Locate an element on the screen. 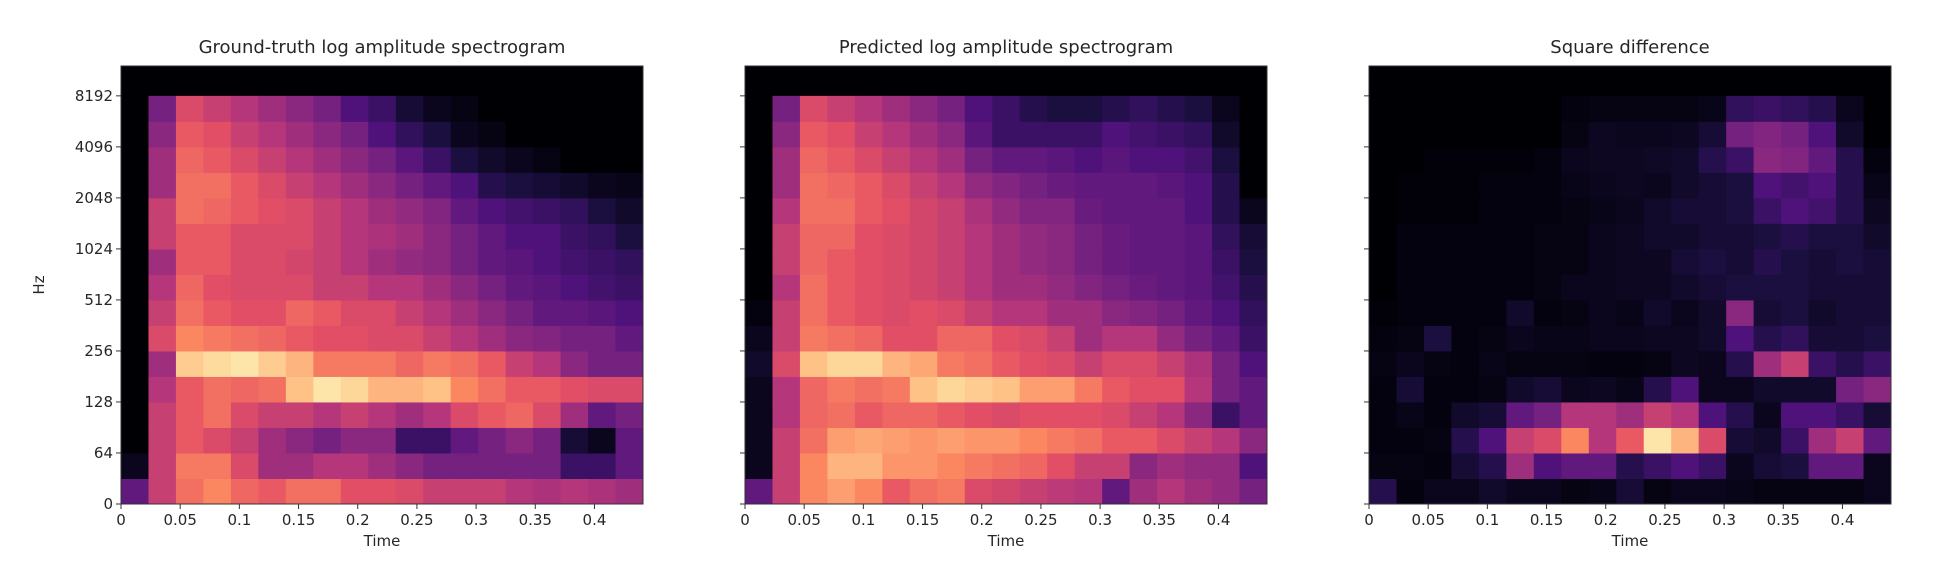 The height and width of the screenshot is (586, 1940). y-tick-label: 512 is located at coordinates (98, 300).